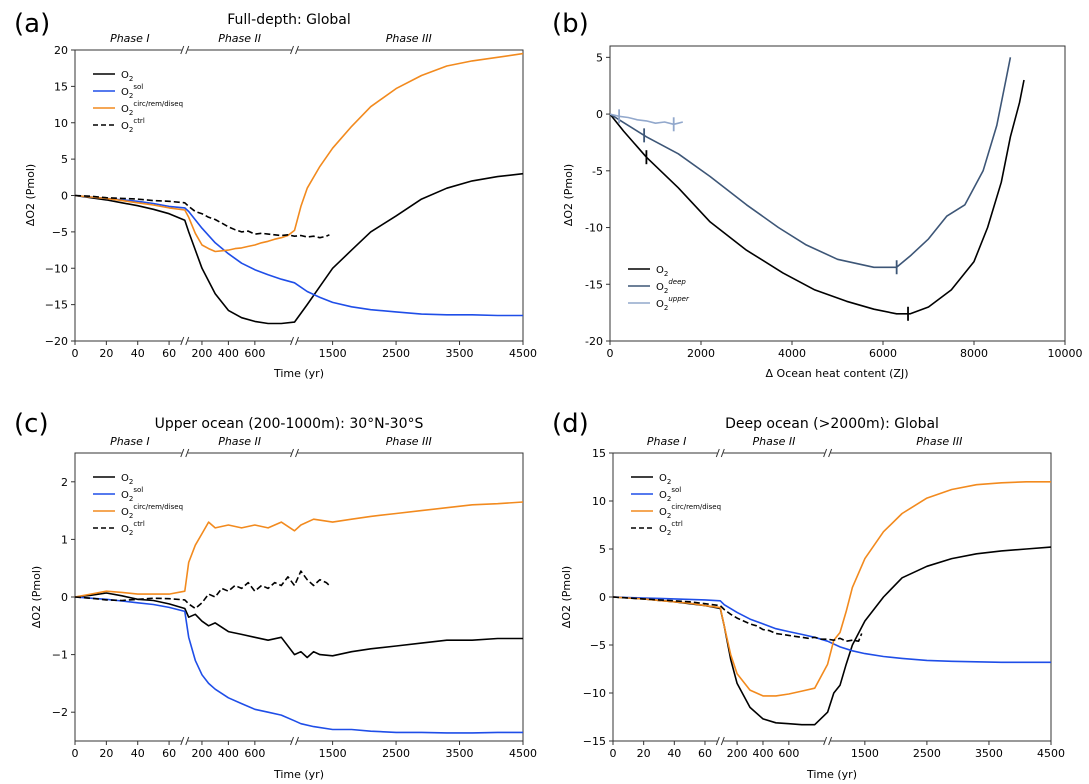 This screenshot has height=784, width=1089. I want to click on x-tick-label: 4500, so click(523, 753).